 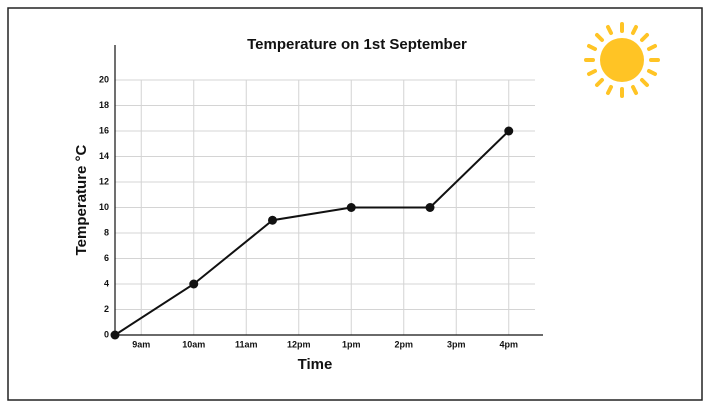 What do you see at coordinates (106, 283) in the screenshot?
I see `y-tick-label: 4` at bounding box center [106, 283].